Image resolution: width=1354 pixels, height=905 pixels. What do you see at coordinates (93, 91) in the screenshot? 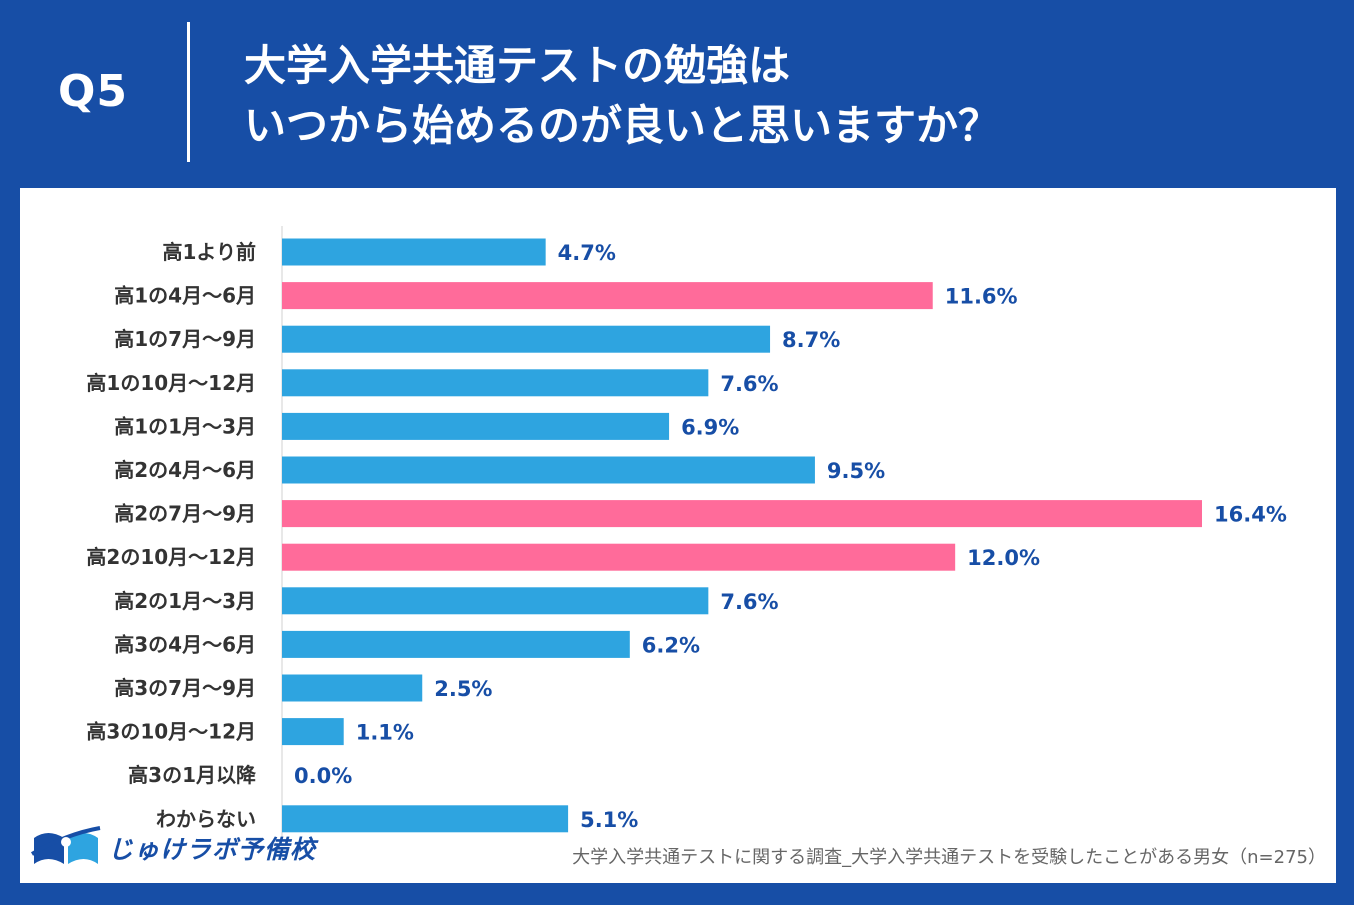
I see `question-number: Q5` at bounding box center [93, 91].